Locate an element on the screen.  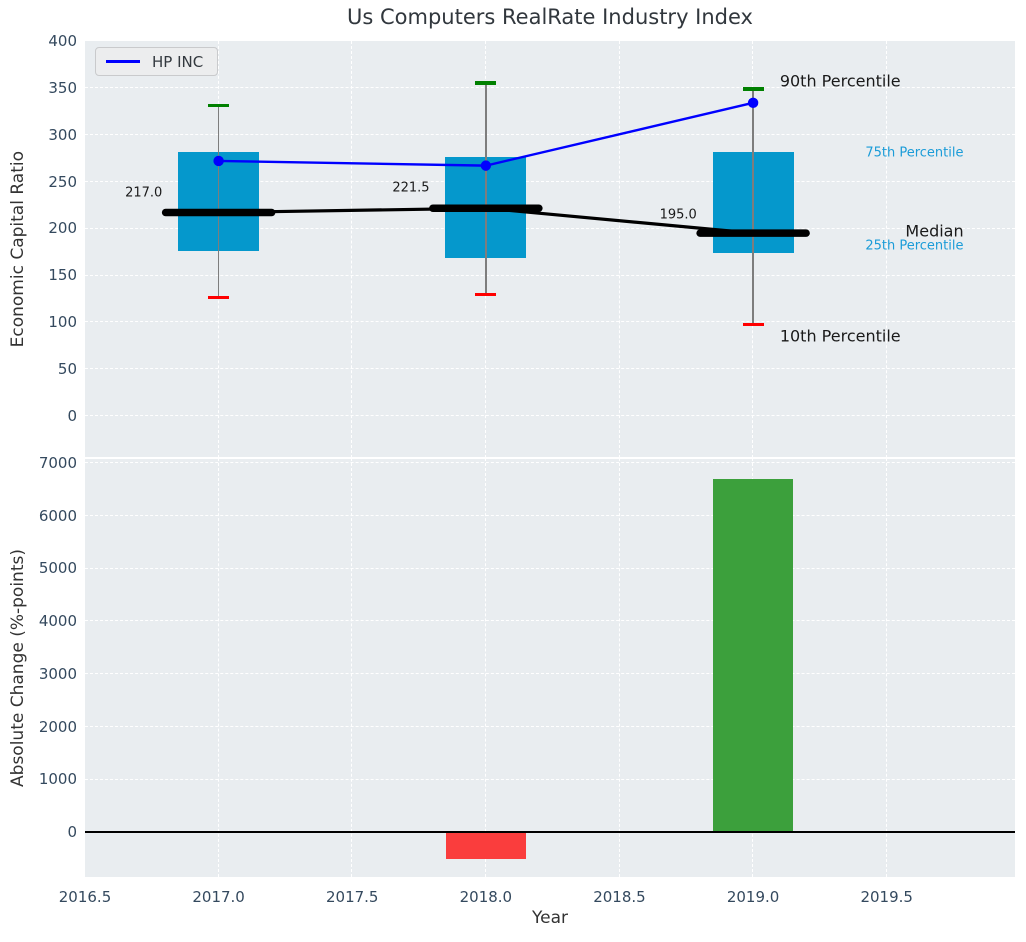
axes-divider is located at coordinates (550, 457).